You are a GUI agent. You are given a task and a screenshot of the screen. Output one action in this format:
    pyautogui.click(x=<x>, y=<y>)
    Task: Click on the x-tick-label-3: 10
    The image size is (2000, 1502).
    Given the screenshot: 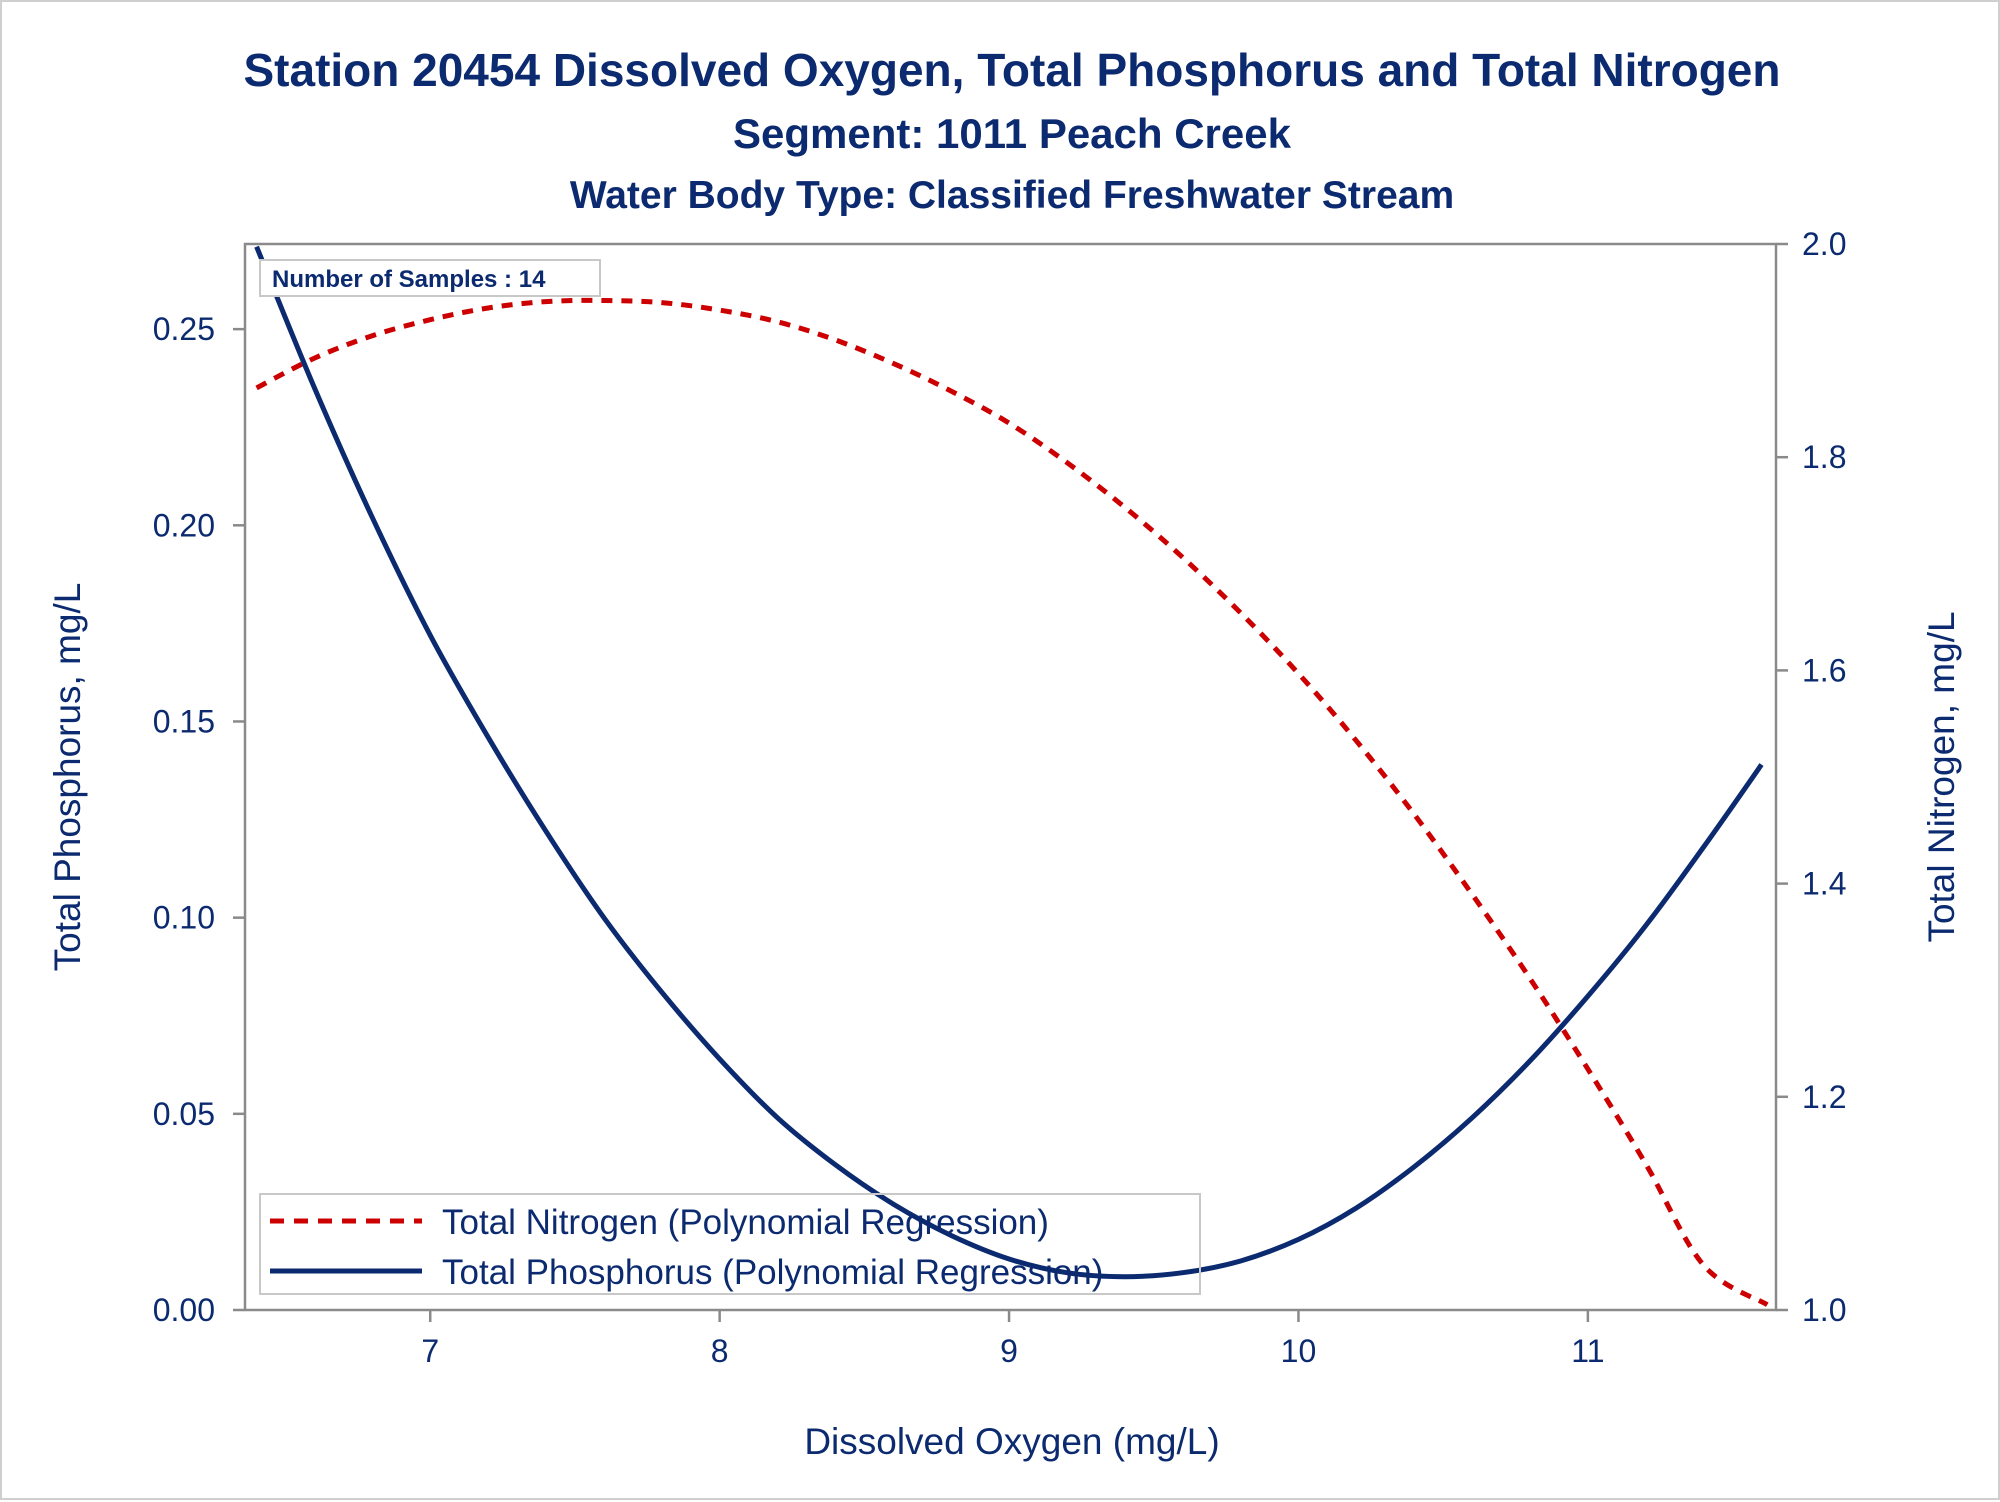 What is the action you would take?
    pyautogui.click(x=1299, y=1351)
    